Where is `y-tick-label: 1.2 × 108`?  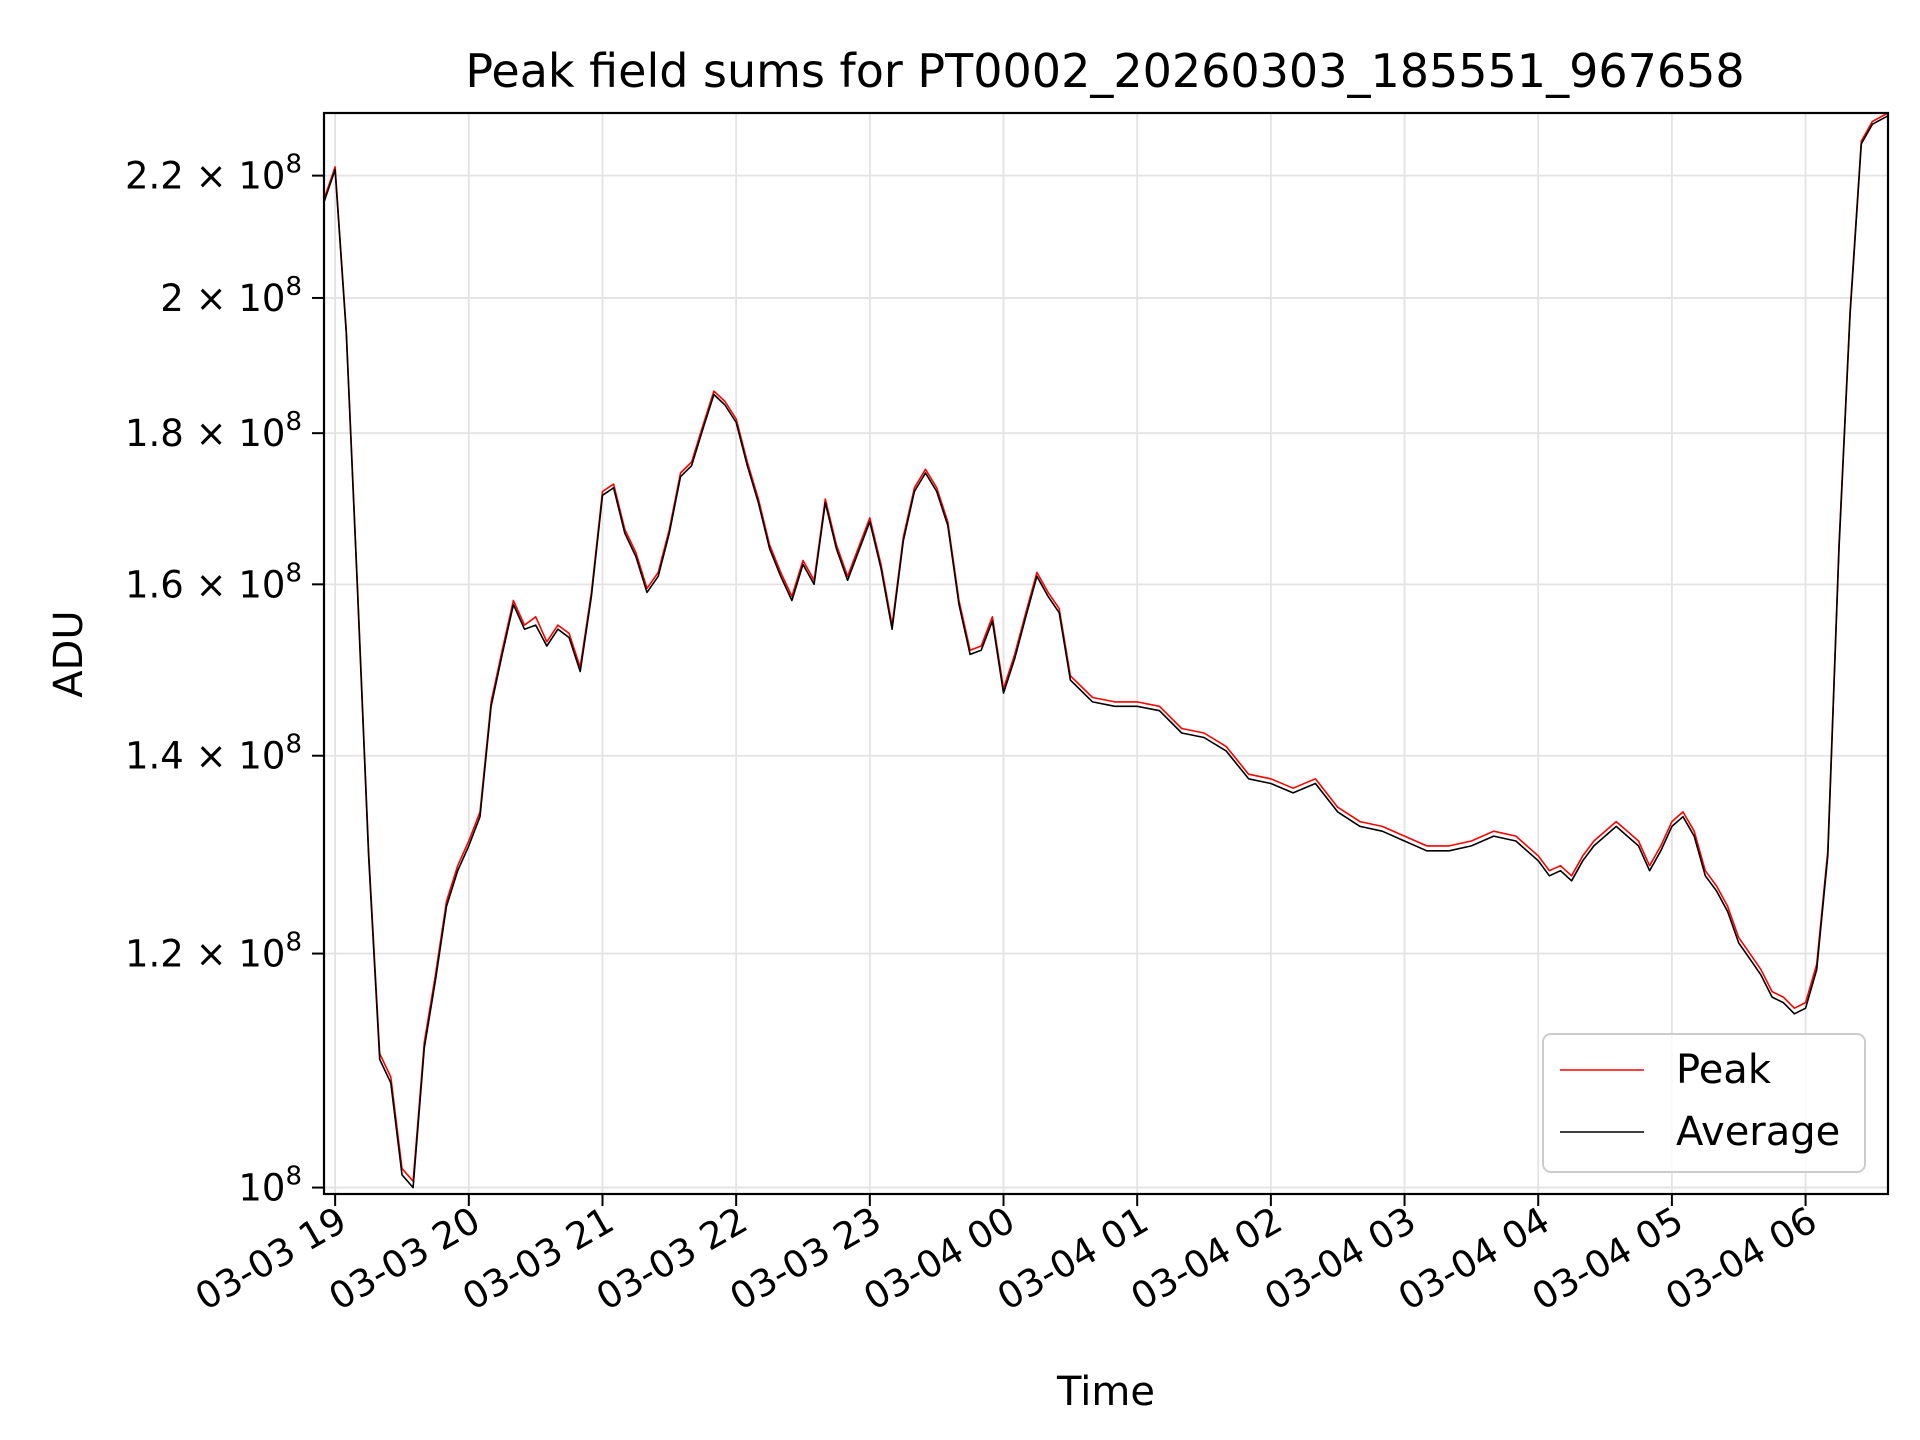 y-tick-label: 1.2 × 108 is located at coordinates (213, 952).